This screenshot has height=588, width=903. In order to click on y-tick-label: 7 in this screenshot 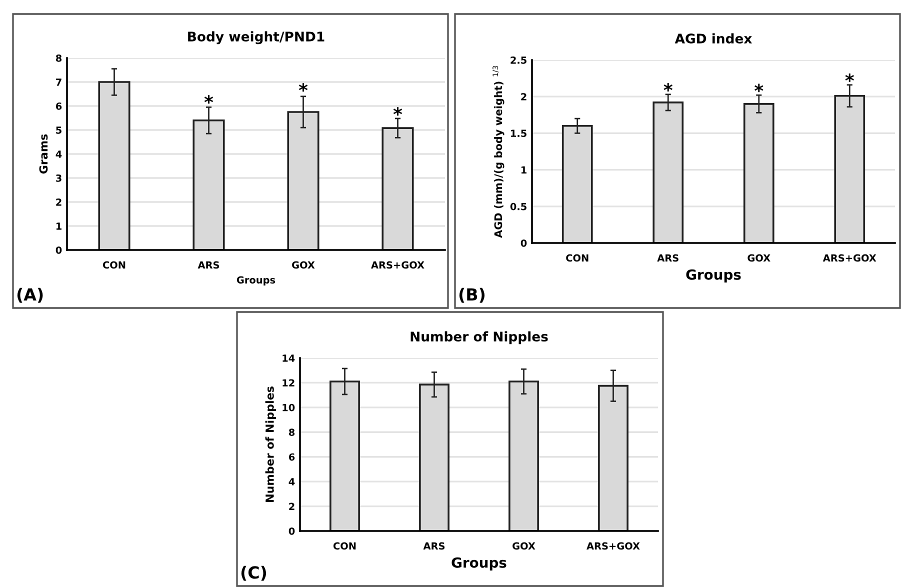, I will do `click(59, 82)`.